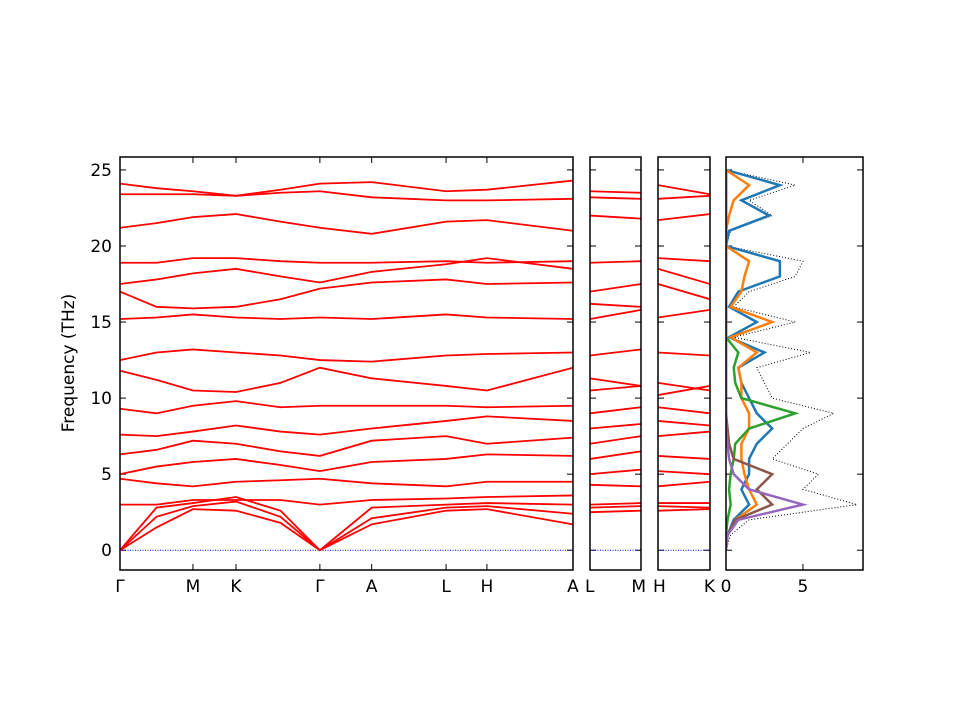  What do you see at coordinates (69, 363) in the screenshot?
I see `y-axis-label: Frequency (THz)` at bounding box center [69, 363].